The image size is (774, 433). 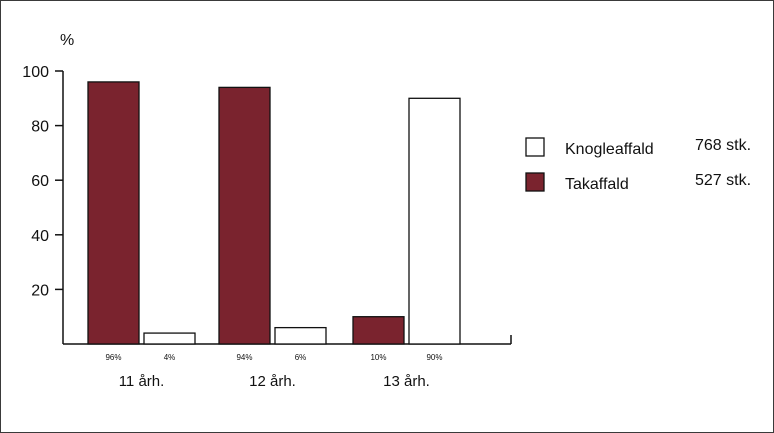 I want to click on bar-value-label: 90%, so click(x=434, y=357).